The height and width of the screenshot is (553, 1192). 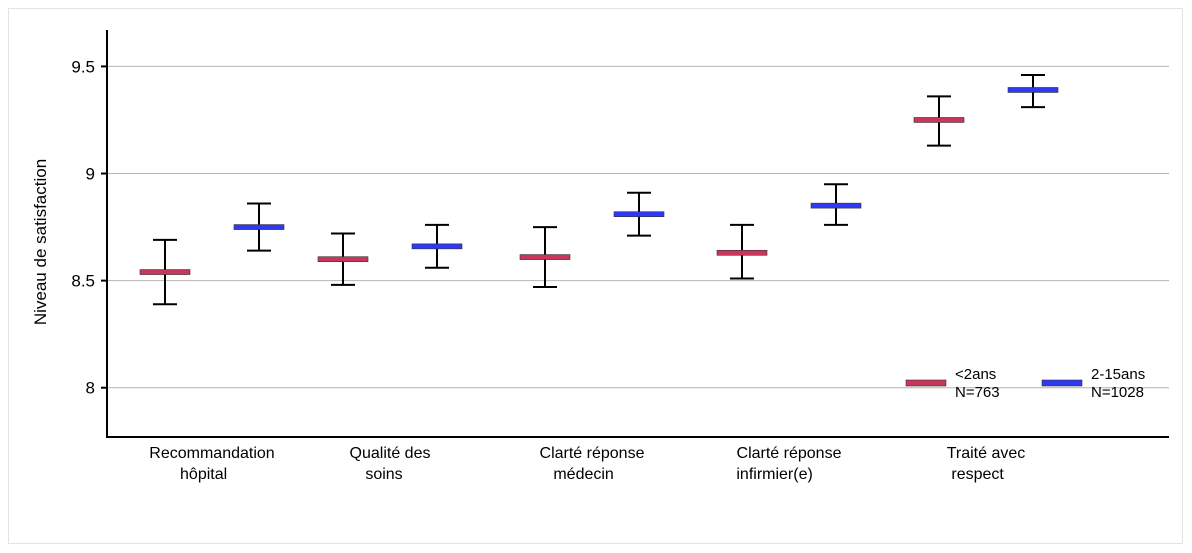 I want to click on y-ticks: 8 8.5 9 9.5, so click(x=89, y=227).